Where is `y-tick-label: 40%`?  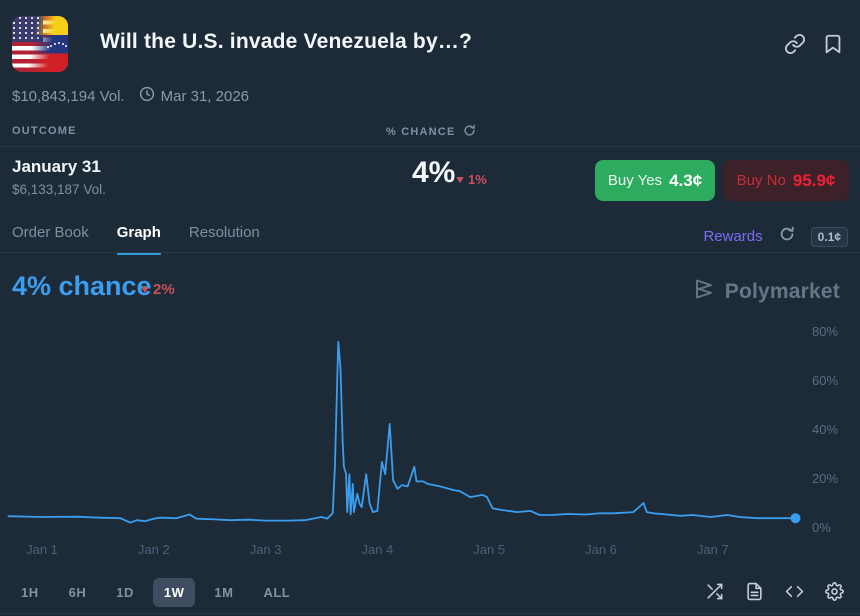 y-tick-label: 40% is located at coordinates (825, 429).